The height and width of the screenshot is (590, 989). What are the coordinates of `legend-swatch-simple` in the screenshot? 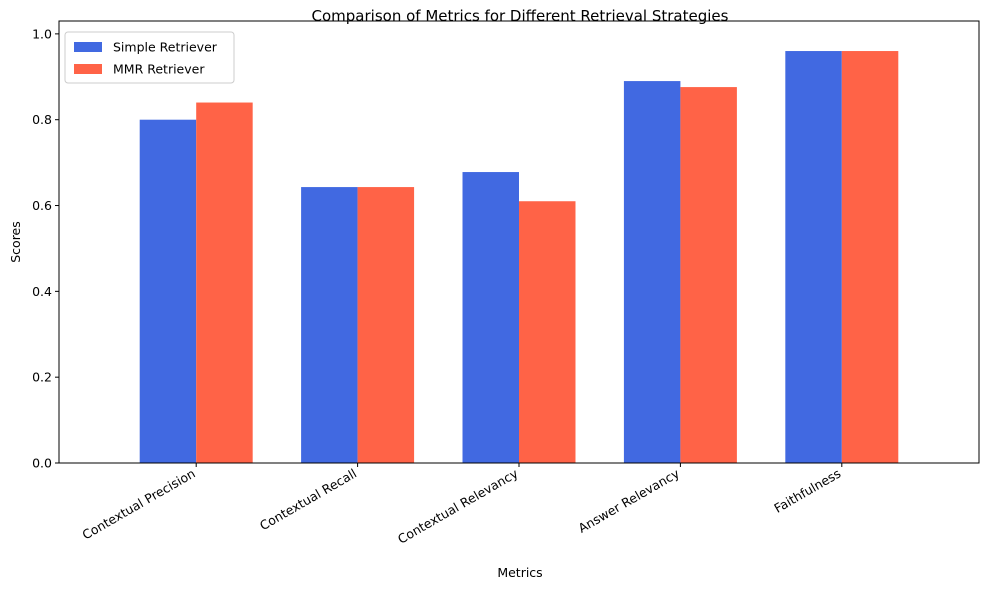 It's located at (88, 47).